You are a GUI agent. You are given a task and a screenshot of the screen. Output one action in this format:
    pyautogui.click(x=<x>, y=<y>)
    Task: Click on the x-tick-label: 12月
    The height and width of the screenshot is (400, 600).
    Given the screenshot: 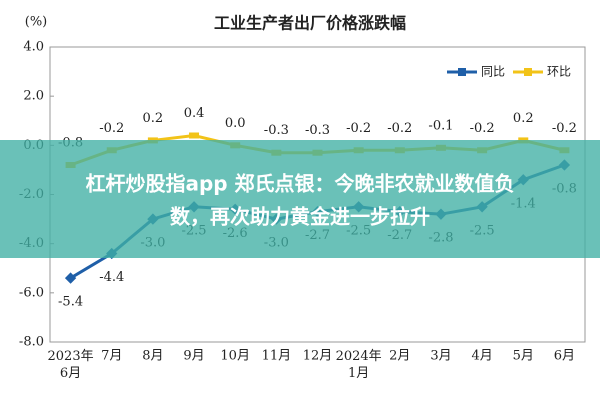 What is the action you would take?
    pyautogui.click(x=318, y=356)
    